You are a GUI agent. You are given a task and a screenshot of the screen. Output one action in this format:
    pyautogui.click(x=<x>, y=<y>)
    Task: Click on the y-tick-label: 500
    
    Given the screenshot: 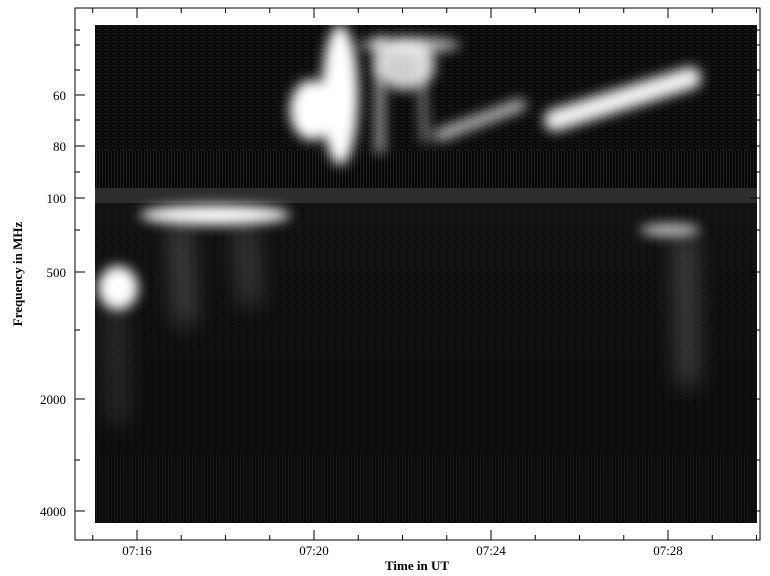 What is the action you would take?
    pyautogui.click(x=57, y=272)
    